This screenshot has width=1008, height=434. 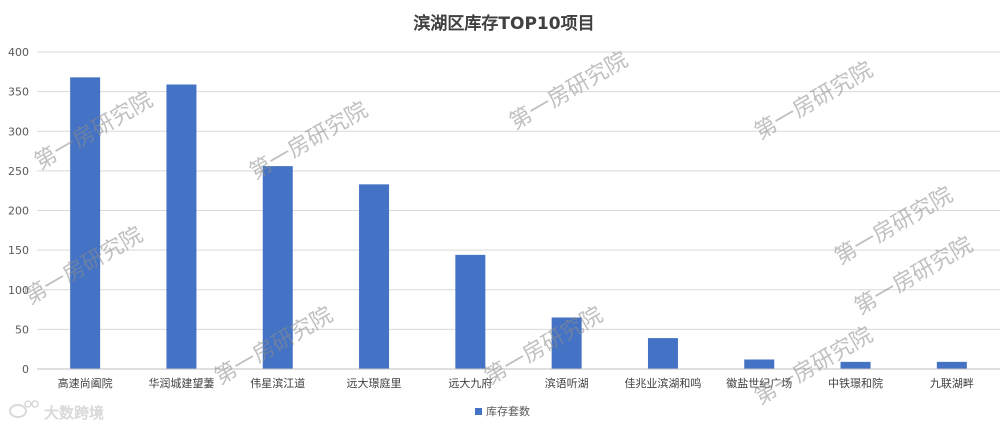 What do you see at coordinates (952, 383) in the screenshot?
I see `x-category-label: 九联湖畔` at bounding box center [952, 383].